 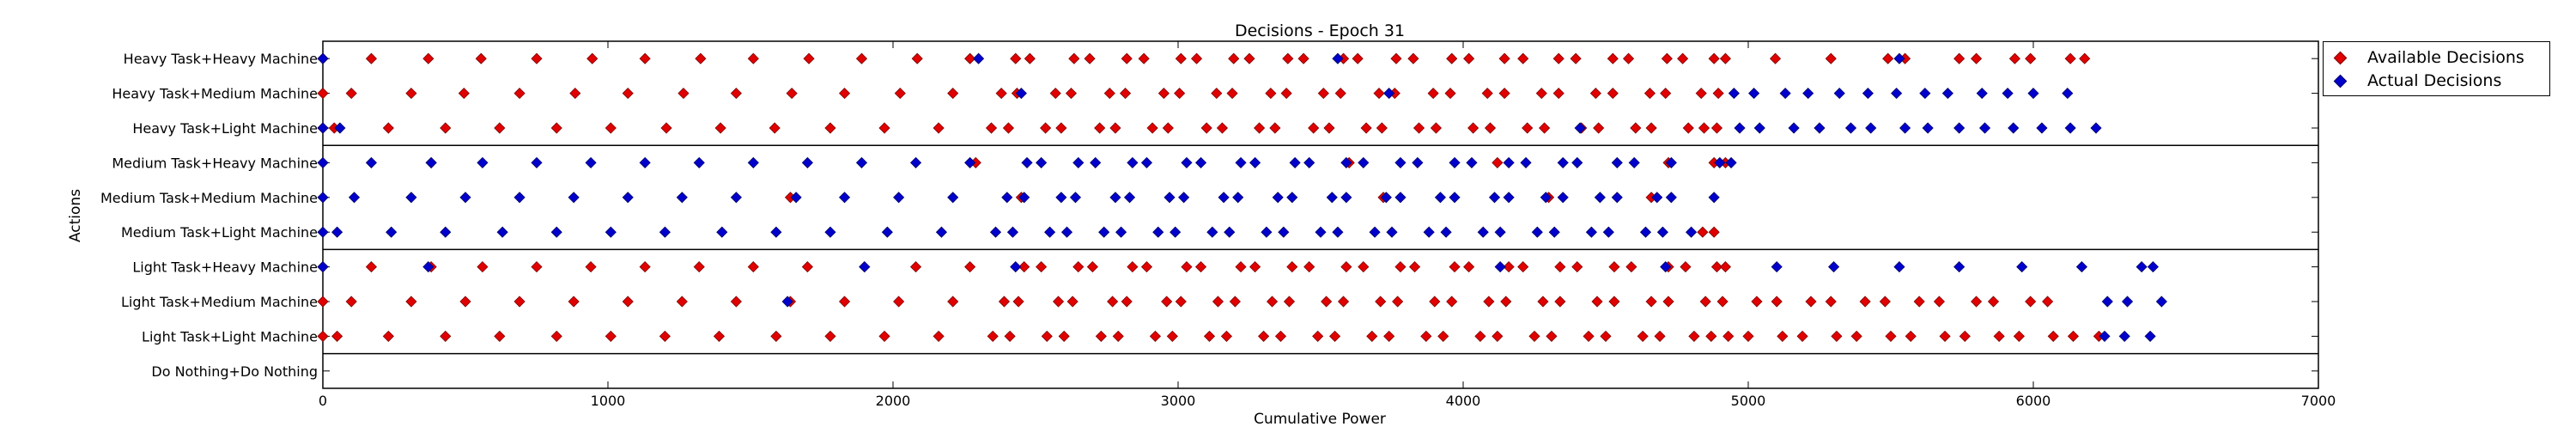 I want to click on y-tick-label: Light Task+Medium Machine, so click(x=219, y=302).